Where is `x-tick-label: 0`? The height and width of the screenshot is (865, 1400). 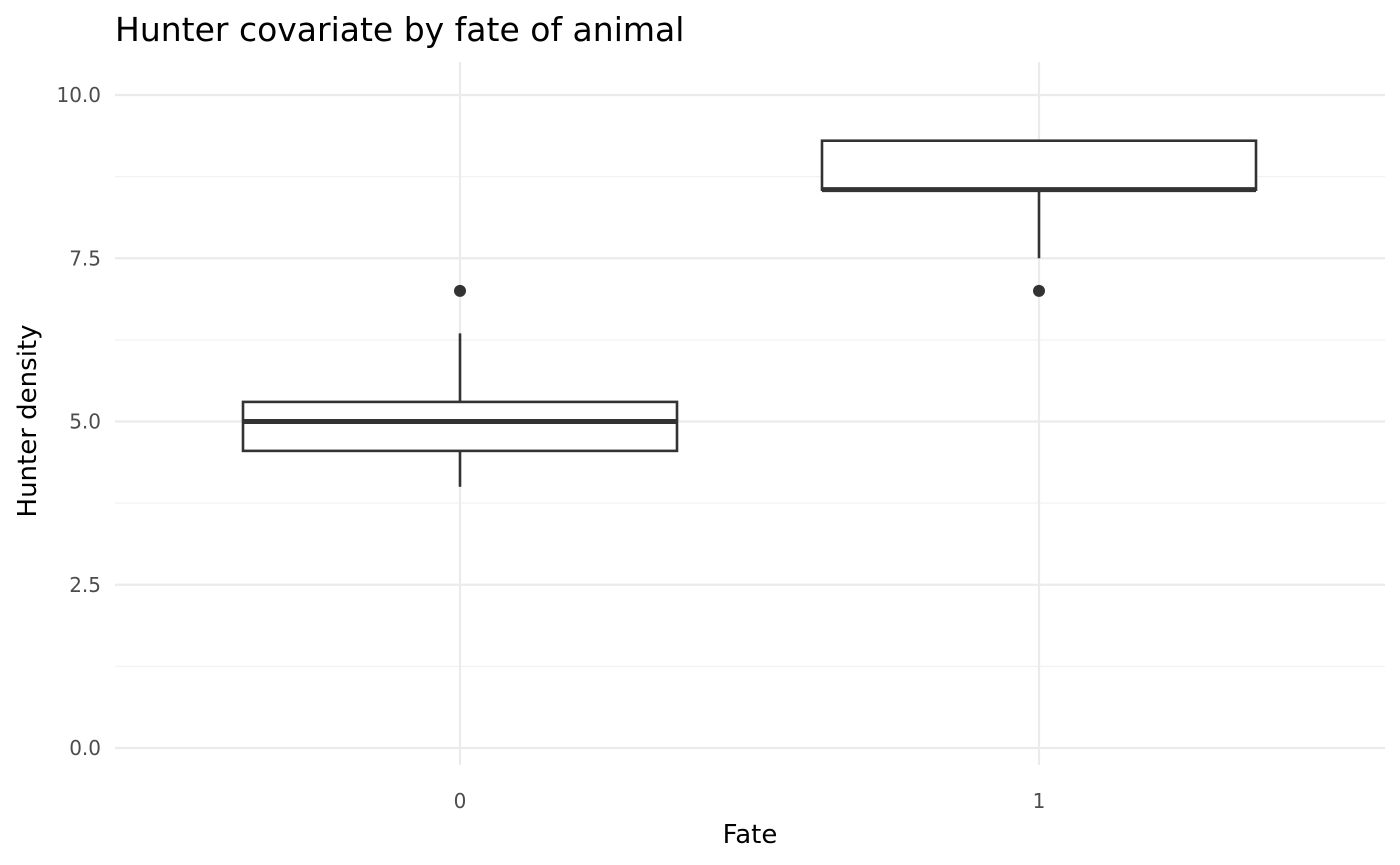 x-tick-label: 0 is located at coordinates (460, 801).